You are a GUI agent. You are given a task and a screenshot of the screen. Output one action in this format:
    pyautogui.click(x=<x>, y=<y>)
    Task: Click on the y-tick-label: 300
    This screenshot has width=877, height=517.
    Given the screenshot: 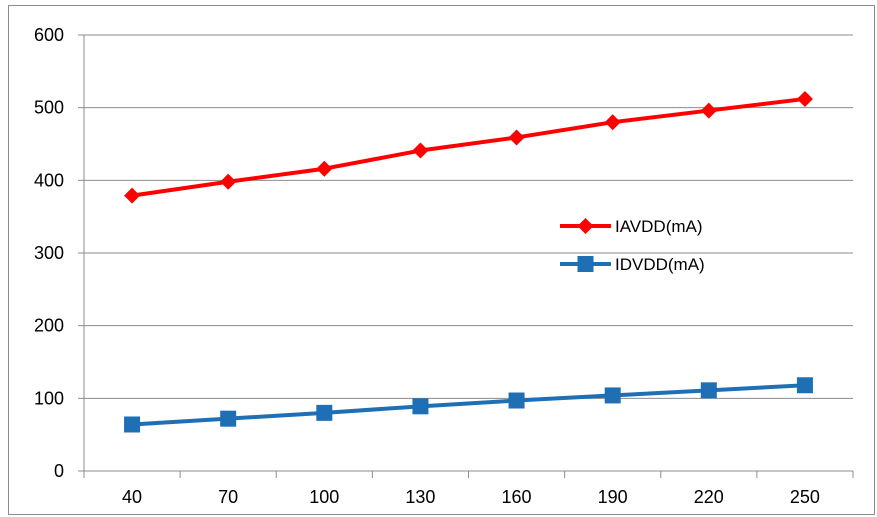 What is the action you would take?
    pyautogui.click(x=49, y=253)
    